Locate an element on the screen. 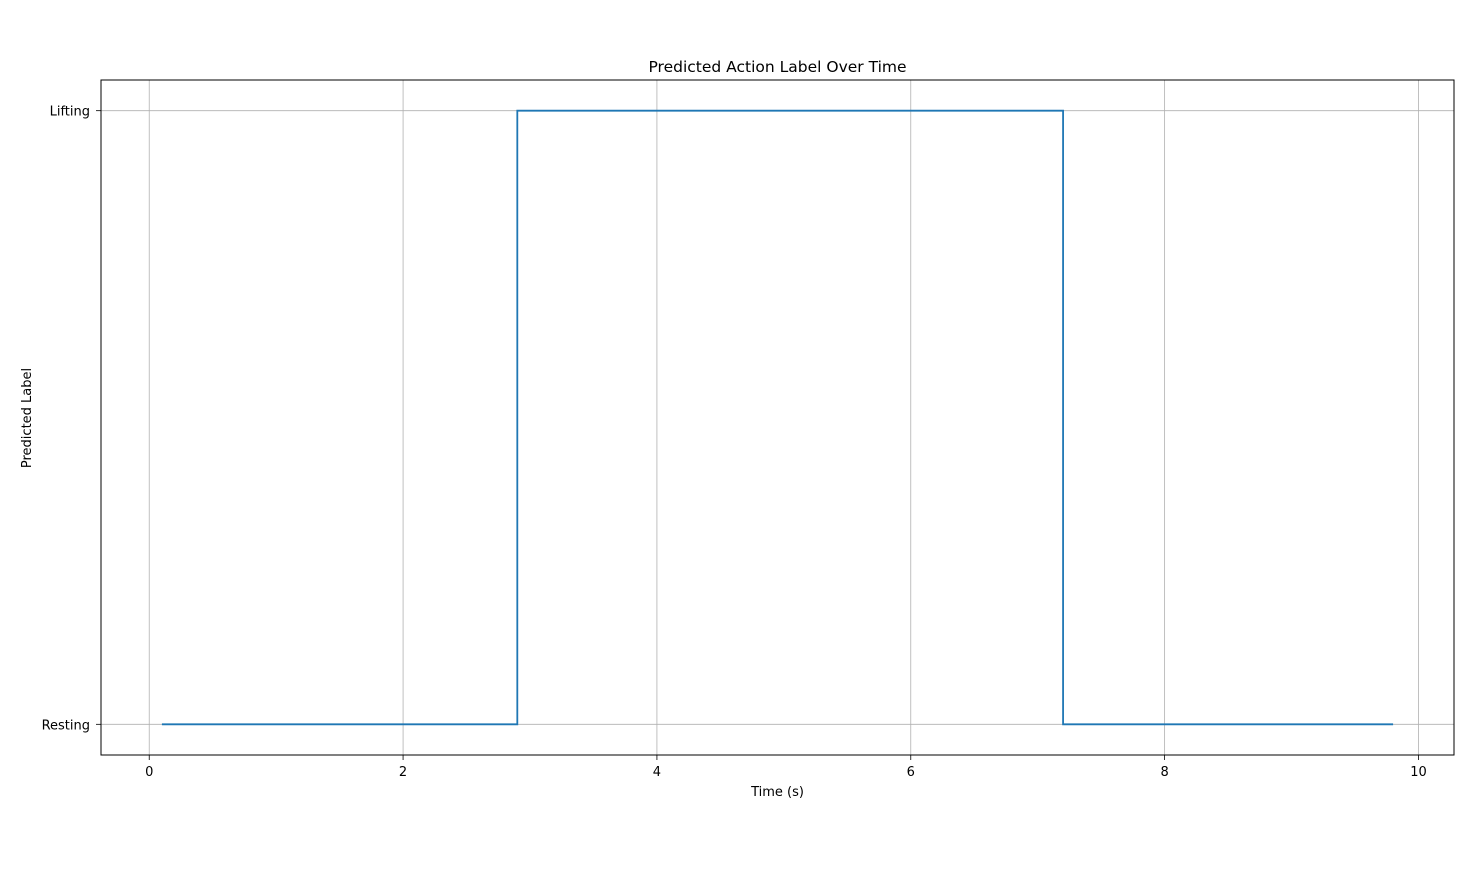 This screenshot has width=1470, height=884. y-tick-label: Lifting is located at coordinates (70, 112).